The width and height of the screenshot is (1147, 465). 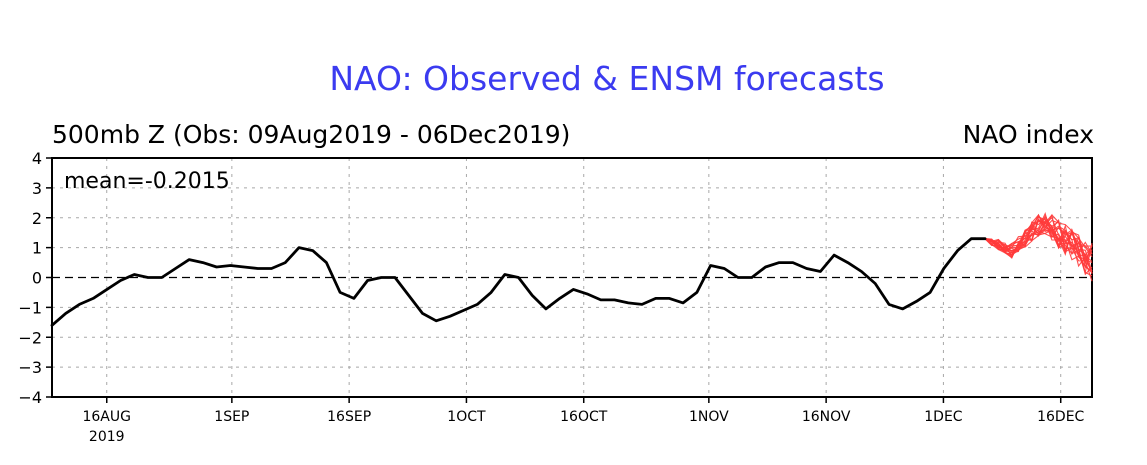 What do you see at coordinates (466, 417) in the screenshot?
I see `x-tick-label: 1OCT` at bounding box center [466, 417].